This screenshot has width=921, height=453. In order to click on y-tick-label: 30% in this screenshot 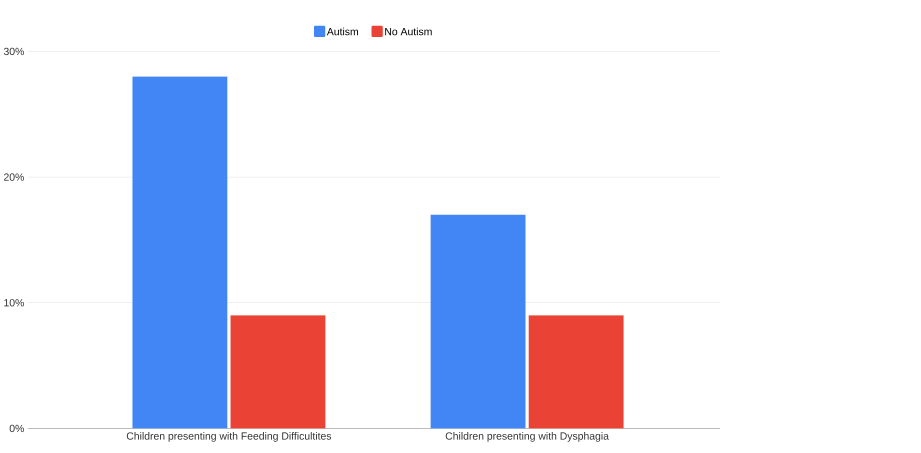, I will do `click(14, 52)`.